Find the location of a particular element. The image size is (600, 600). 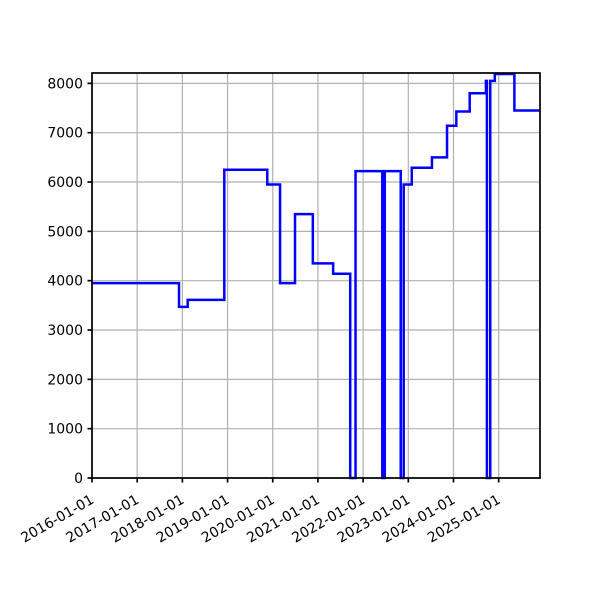

y-tick-label: 1000 is located at coordinates (65, 430).